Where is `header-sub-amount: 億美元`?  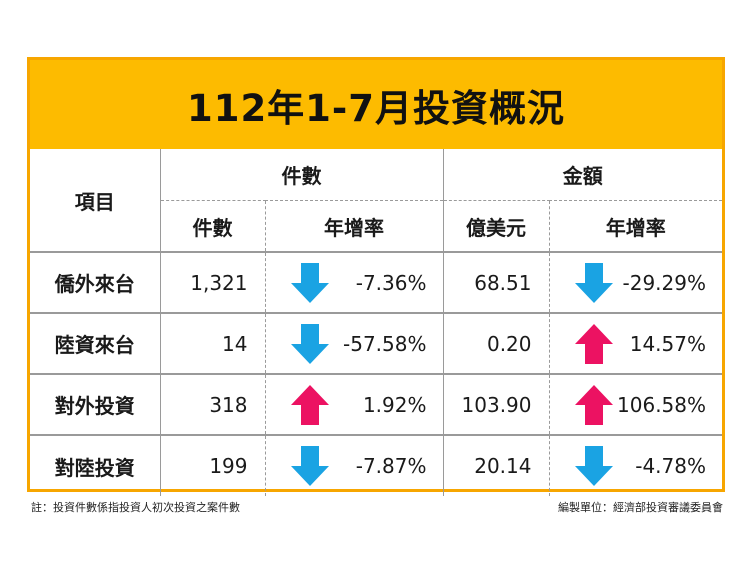 header-sub-amount: 億美元 is located at coordinates (496, 226).